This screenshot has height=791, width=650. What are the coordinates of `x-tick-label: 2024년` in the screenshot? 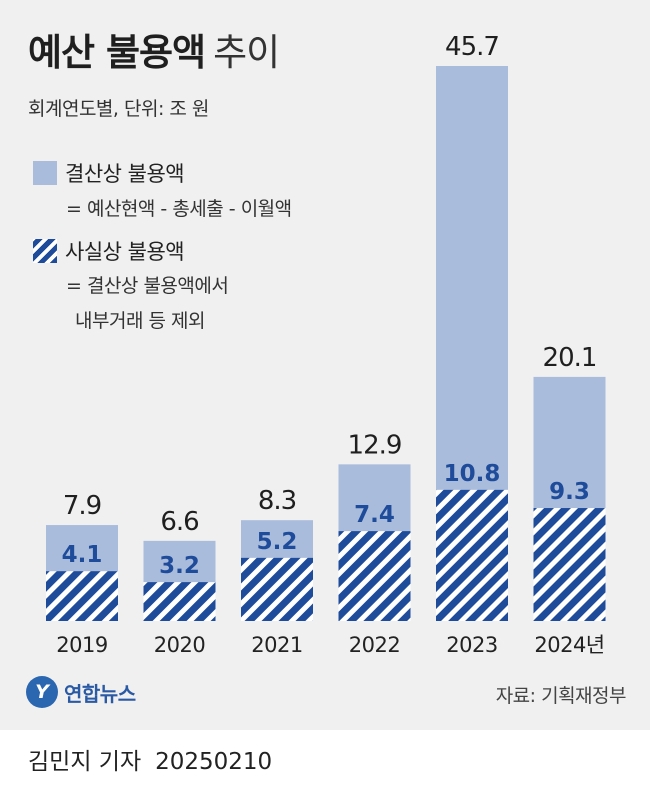 It's located at (569, 645).